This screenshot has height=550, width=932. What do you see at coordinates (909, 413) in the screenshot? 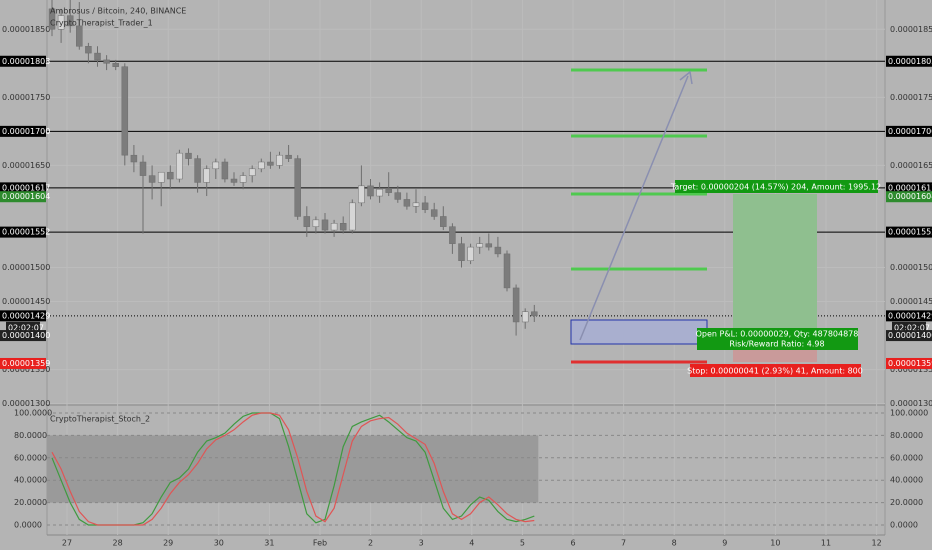
I see `y-tick-label: 100.0000` at bounding box center [909, 413].